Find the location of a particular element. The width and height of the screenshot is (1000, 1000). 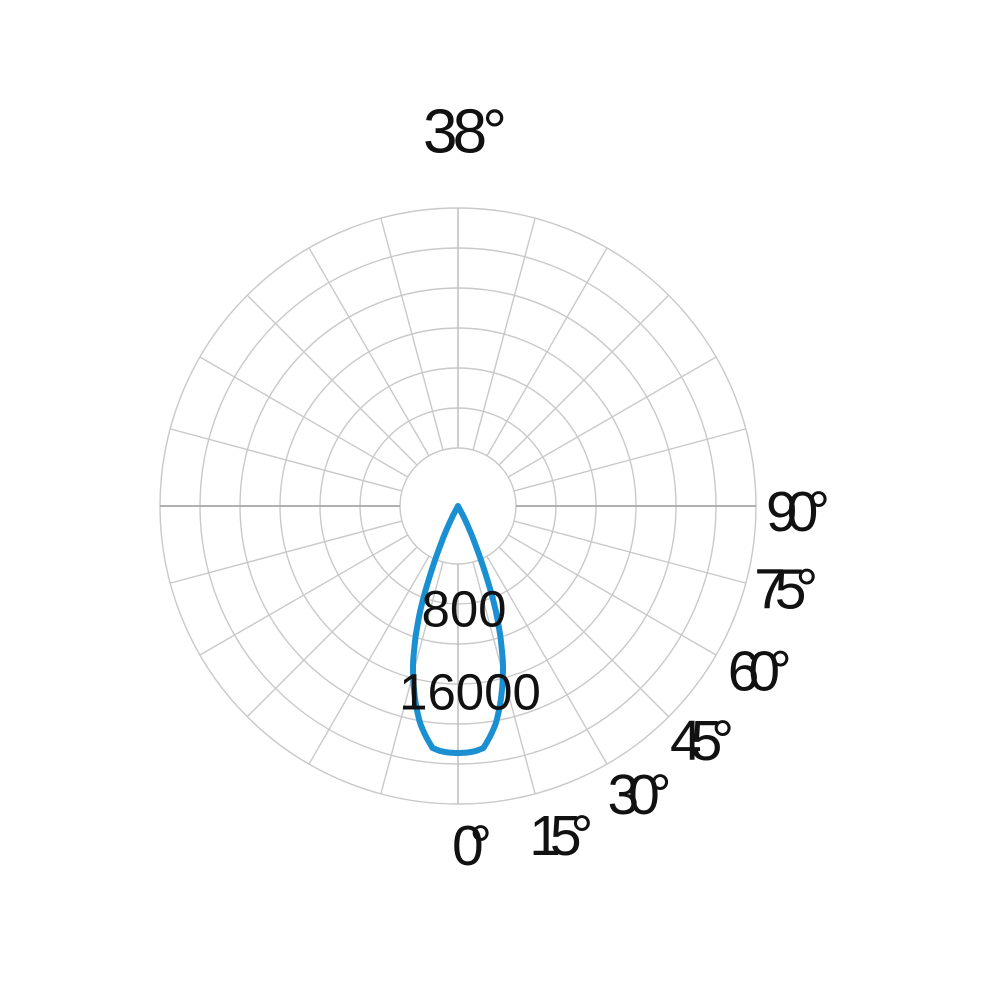

angle-tick-label: 15° is located at coordinates (561, 836).